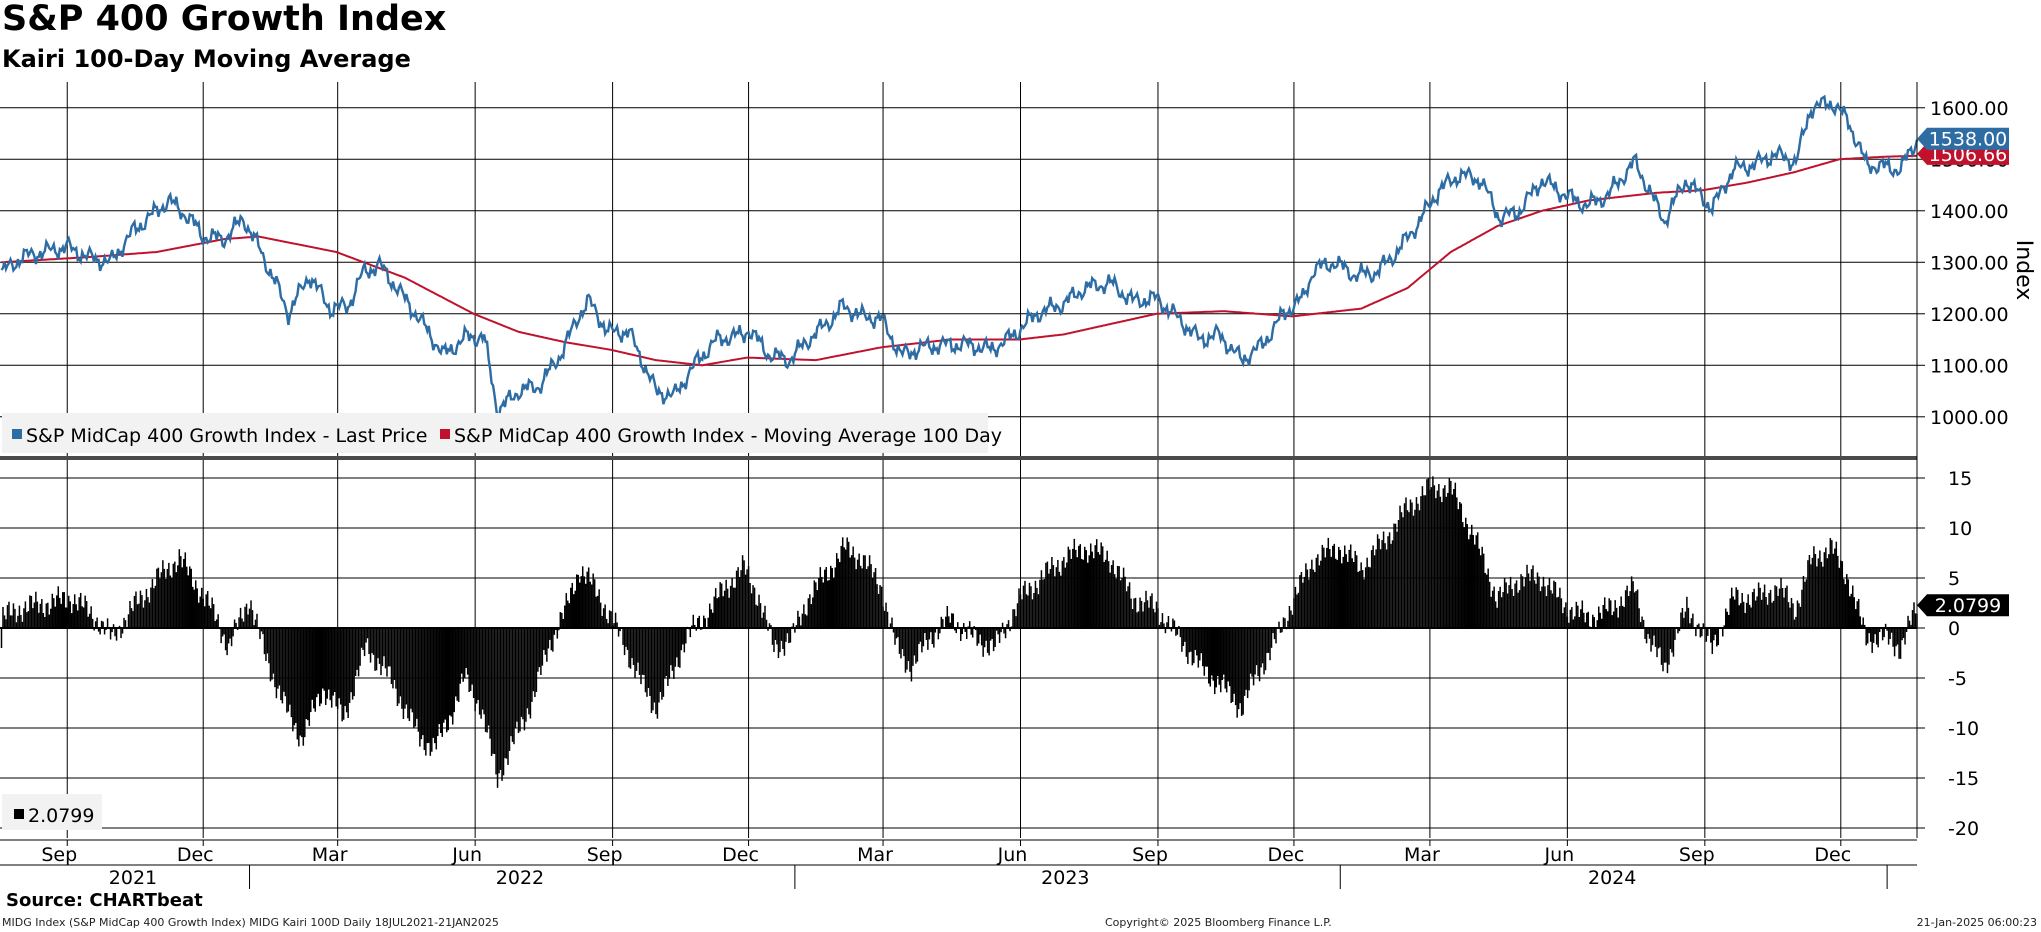 The height and width of the screenshot is (932, 2041). What do you see at coordinates (1957, 679) in the screenshot?
I see `y-tick-label: -5` at bounding box center [1957, 679].